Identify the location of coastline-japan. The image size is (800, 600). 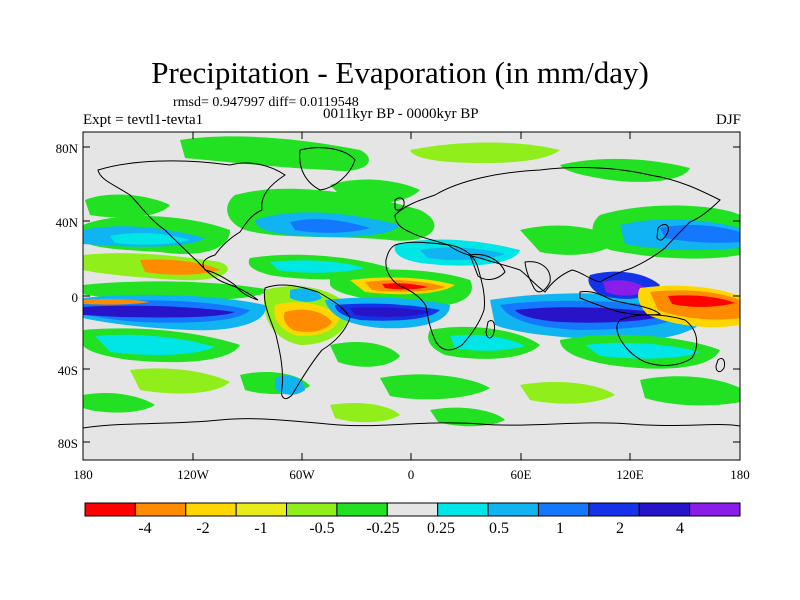
(662, 232).